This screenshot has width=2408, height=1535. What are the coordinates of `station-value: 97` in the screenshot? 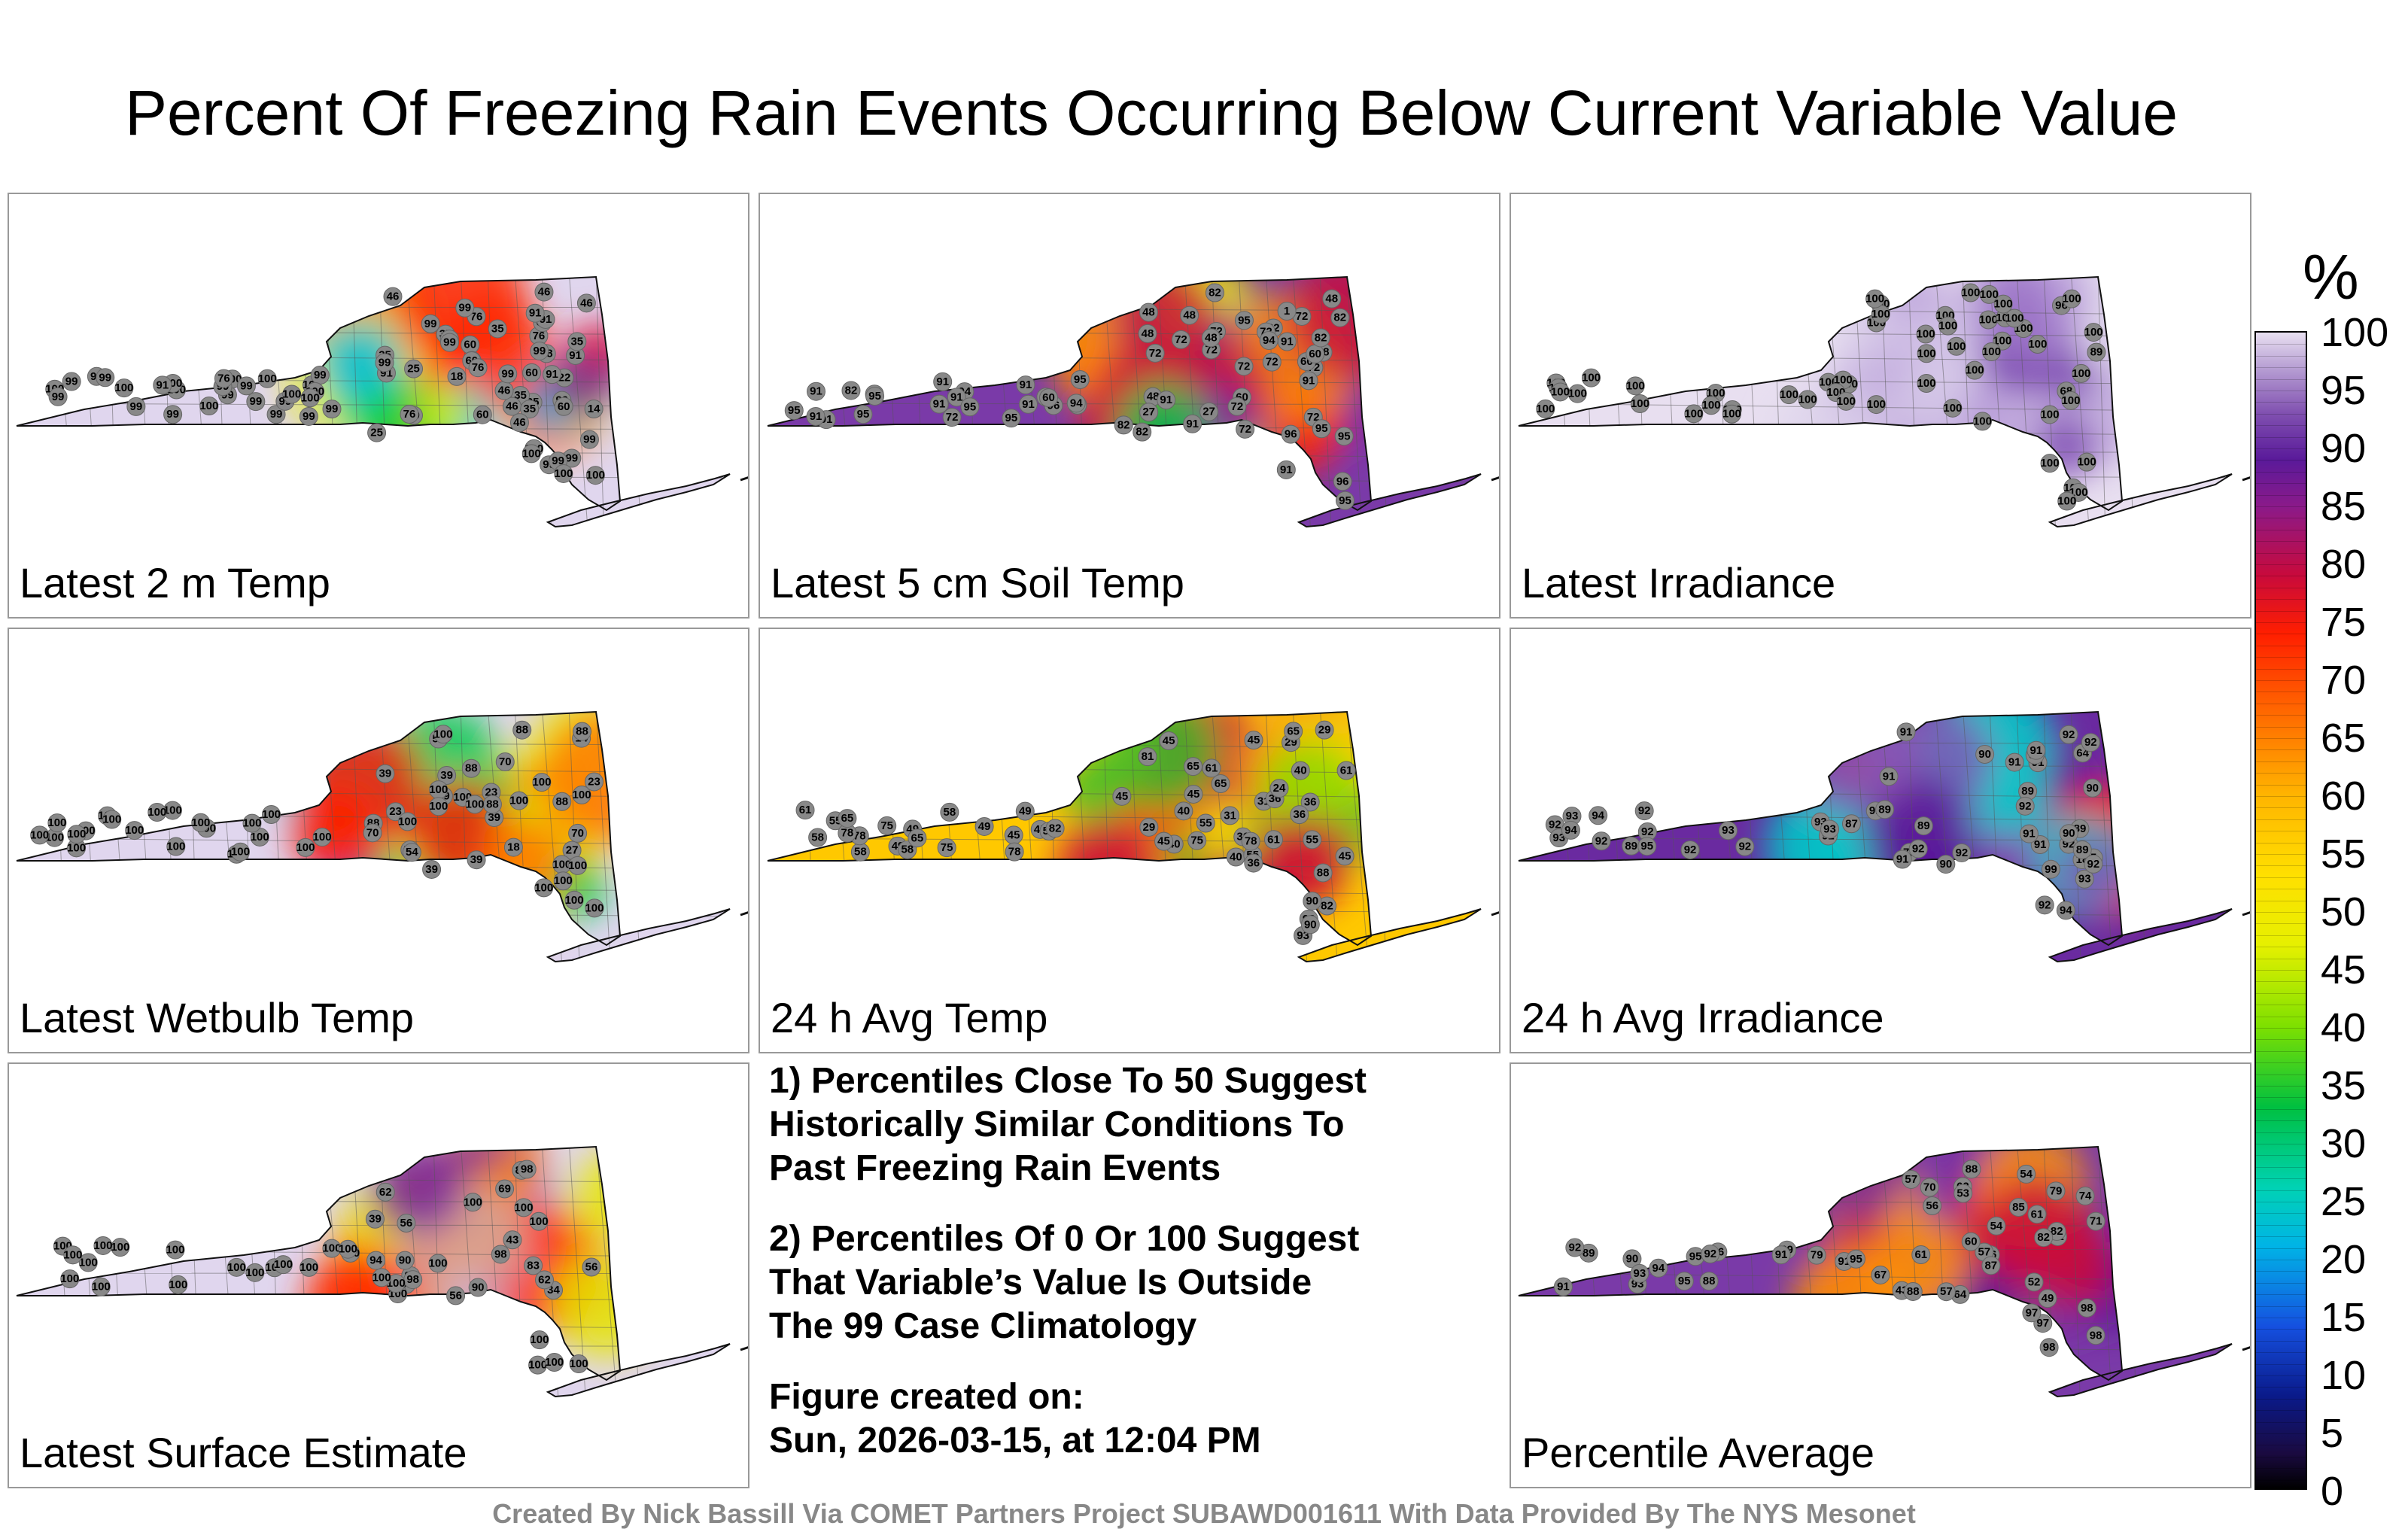 It's located at (2032, 1312).